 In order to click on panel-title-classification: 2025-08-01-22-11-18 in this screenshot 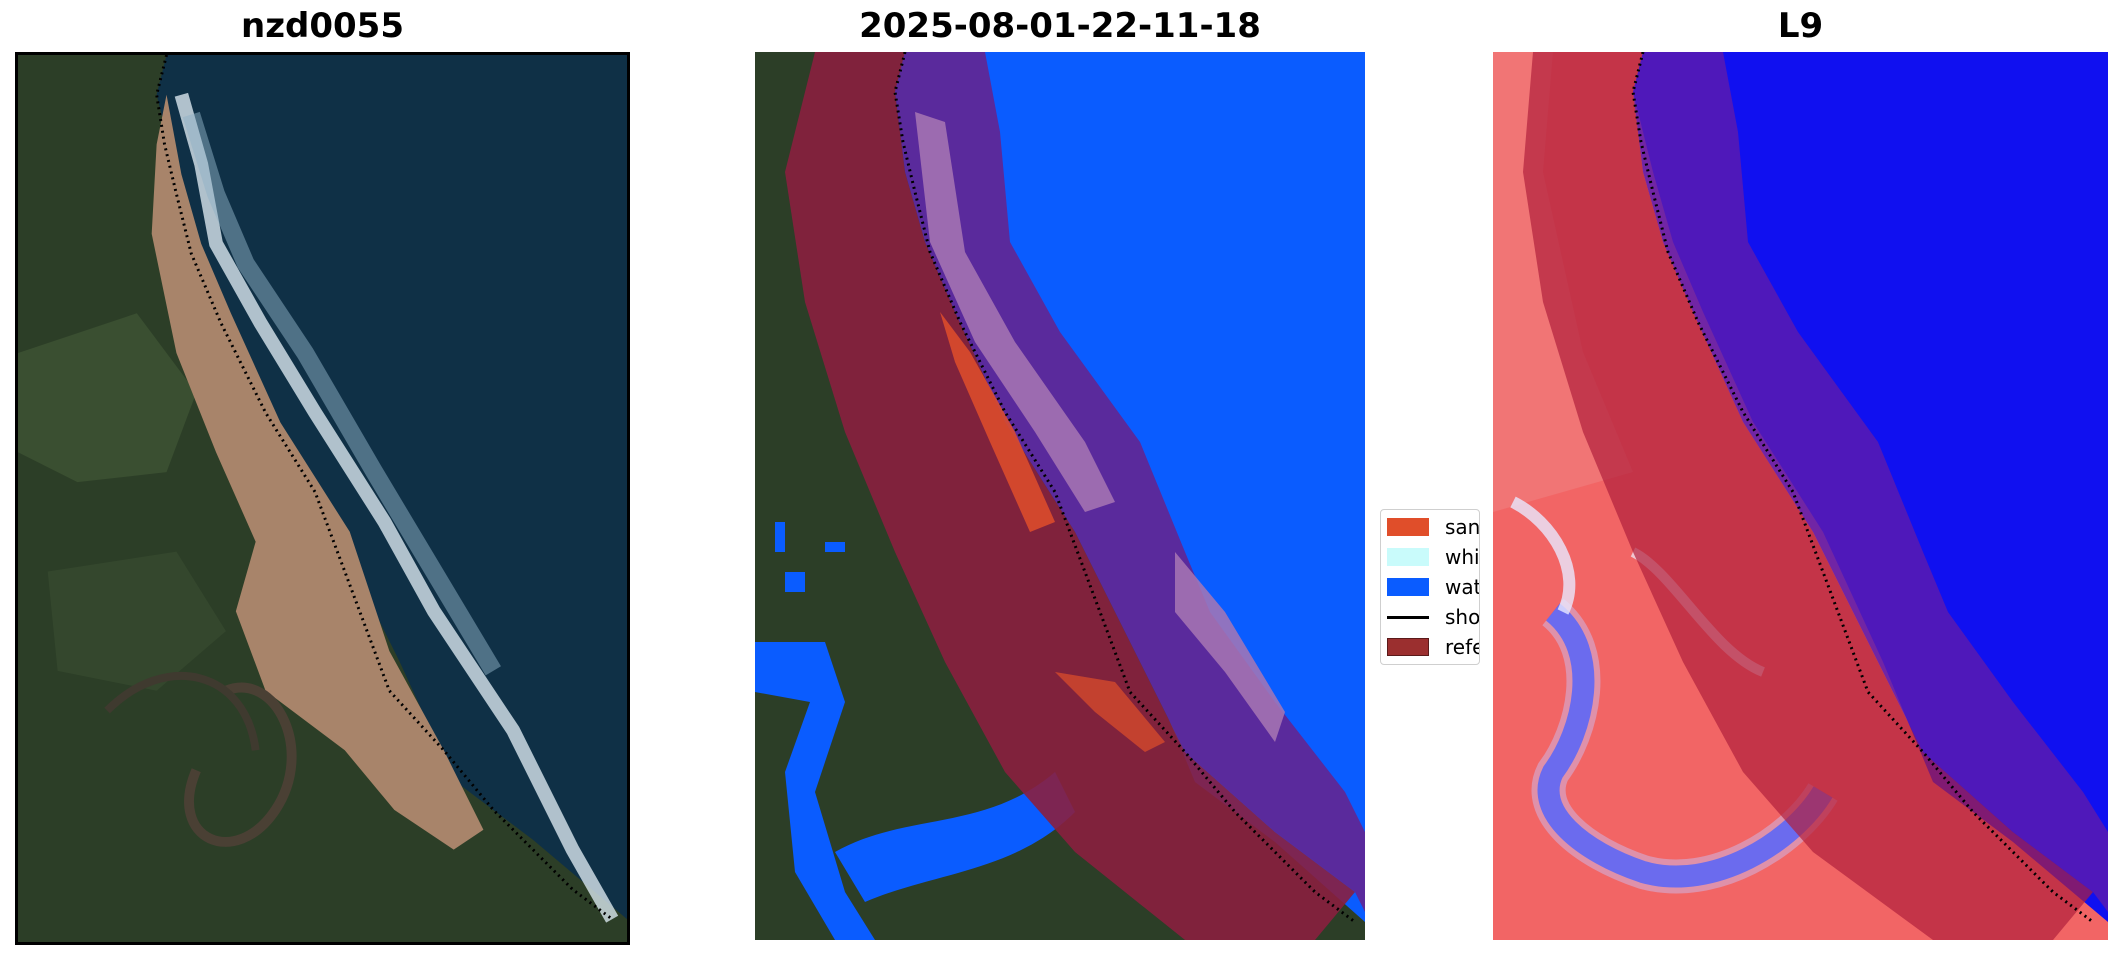, I will do `click(1060, 26)`.